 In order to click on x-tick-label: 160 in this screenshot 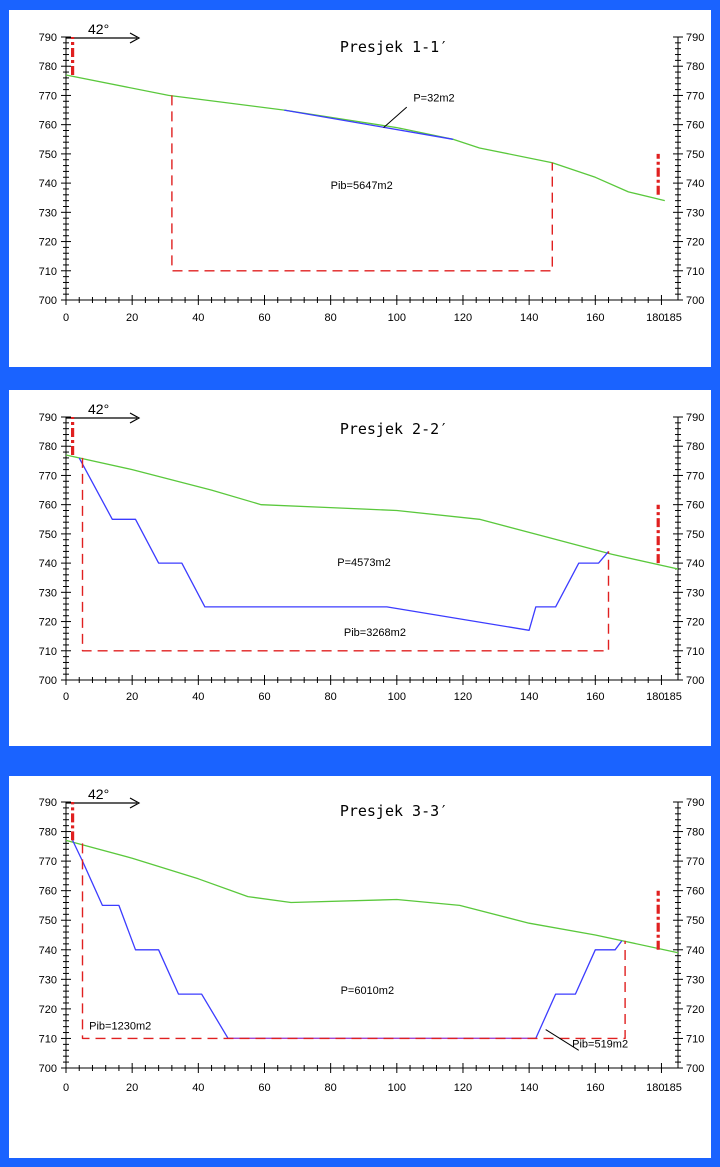, I will do `click(595, 1088)`.